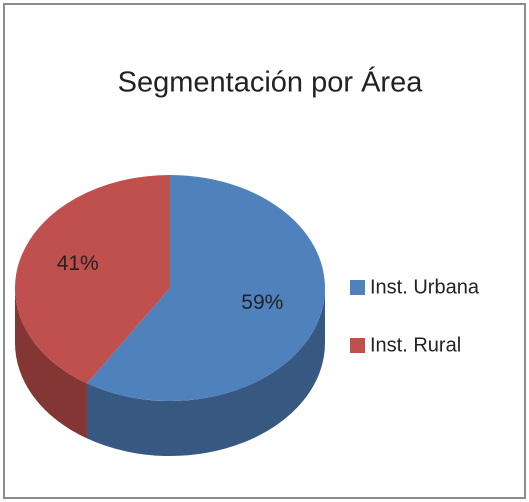 Image resolution: width=529 pixels, height=502 pixels. I want to click on data-label: 41%, so click(78, 263).